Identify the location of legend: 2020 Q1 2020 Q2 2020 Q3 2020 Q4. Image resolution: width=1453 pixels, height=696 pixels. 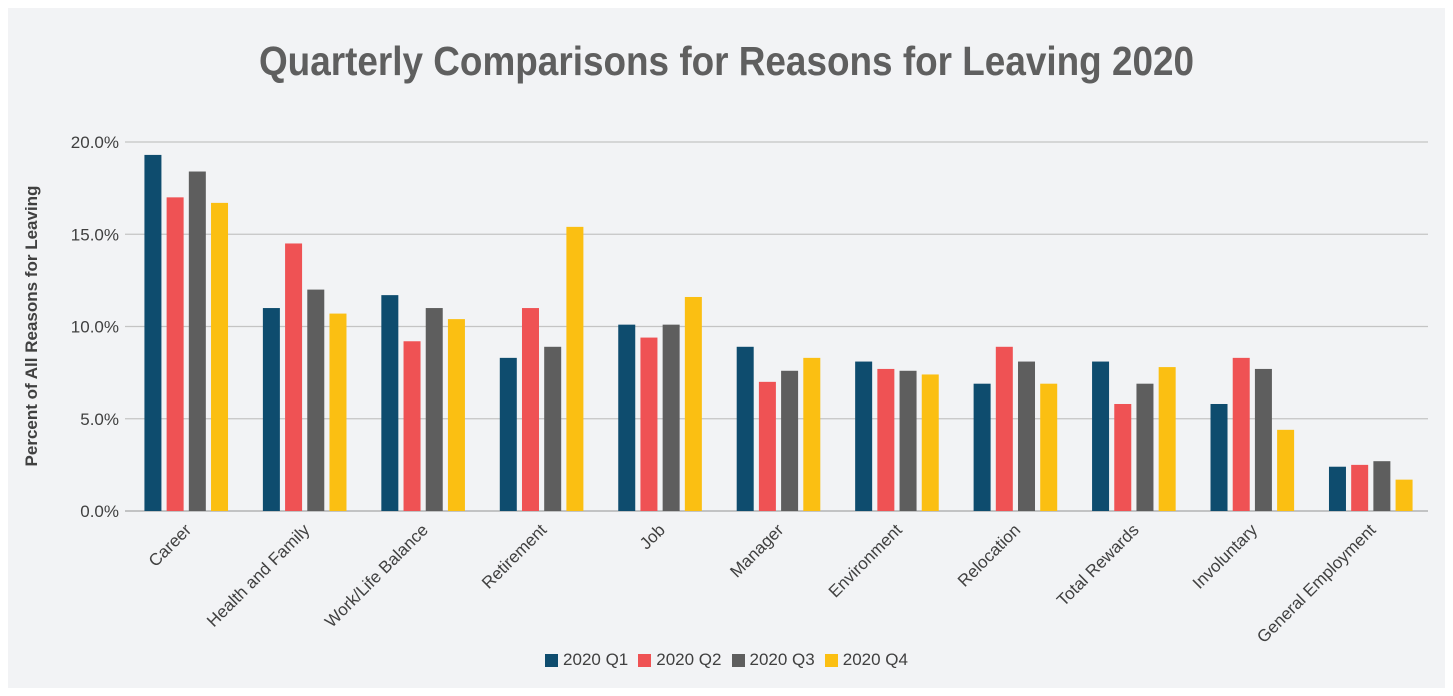
(726, 660).